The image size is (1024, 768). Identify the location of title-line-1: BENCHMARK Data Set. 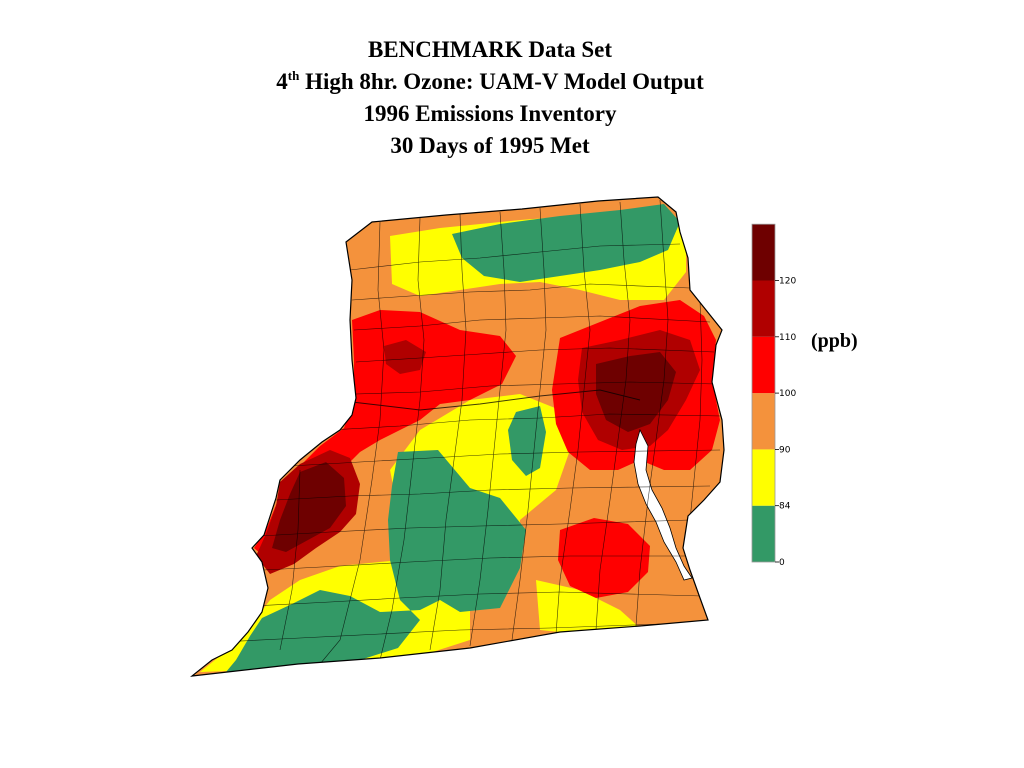
(490, 49).